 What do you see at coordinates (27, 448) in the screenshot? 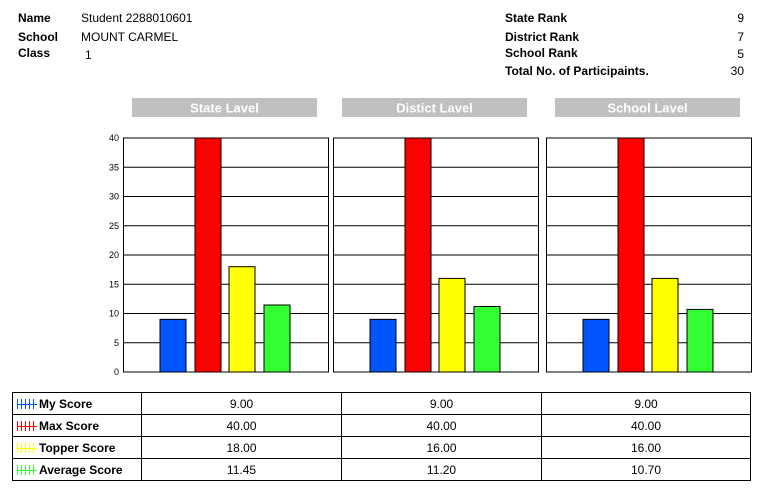
I see `topper-score-swatch-icon` at bounding box center [27, 448].